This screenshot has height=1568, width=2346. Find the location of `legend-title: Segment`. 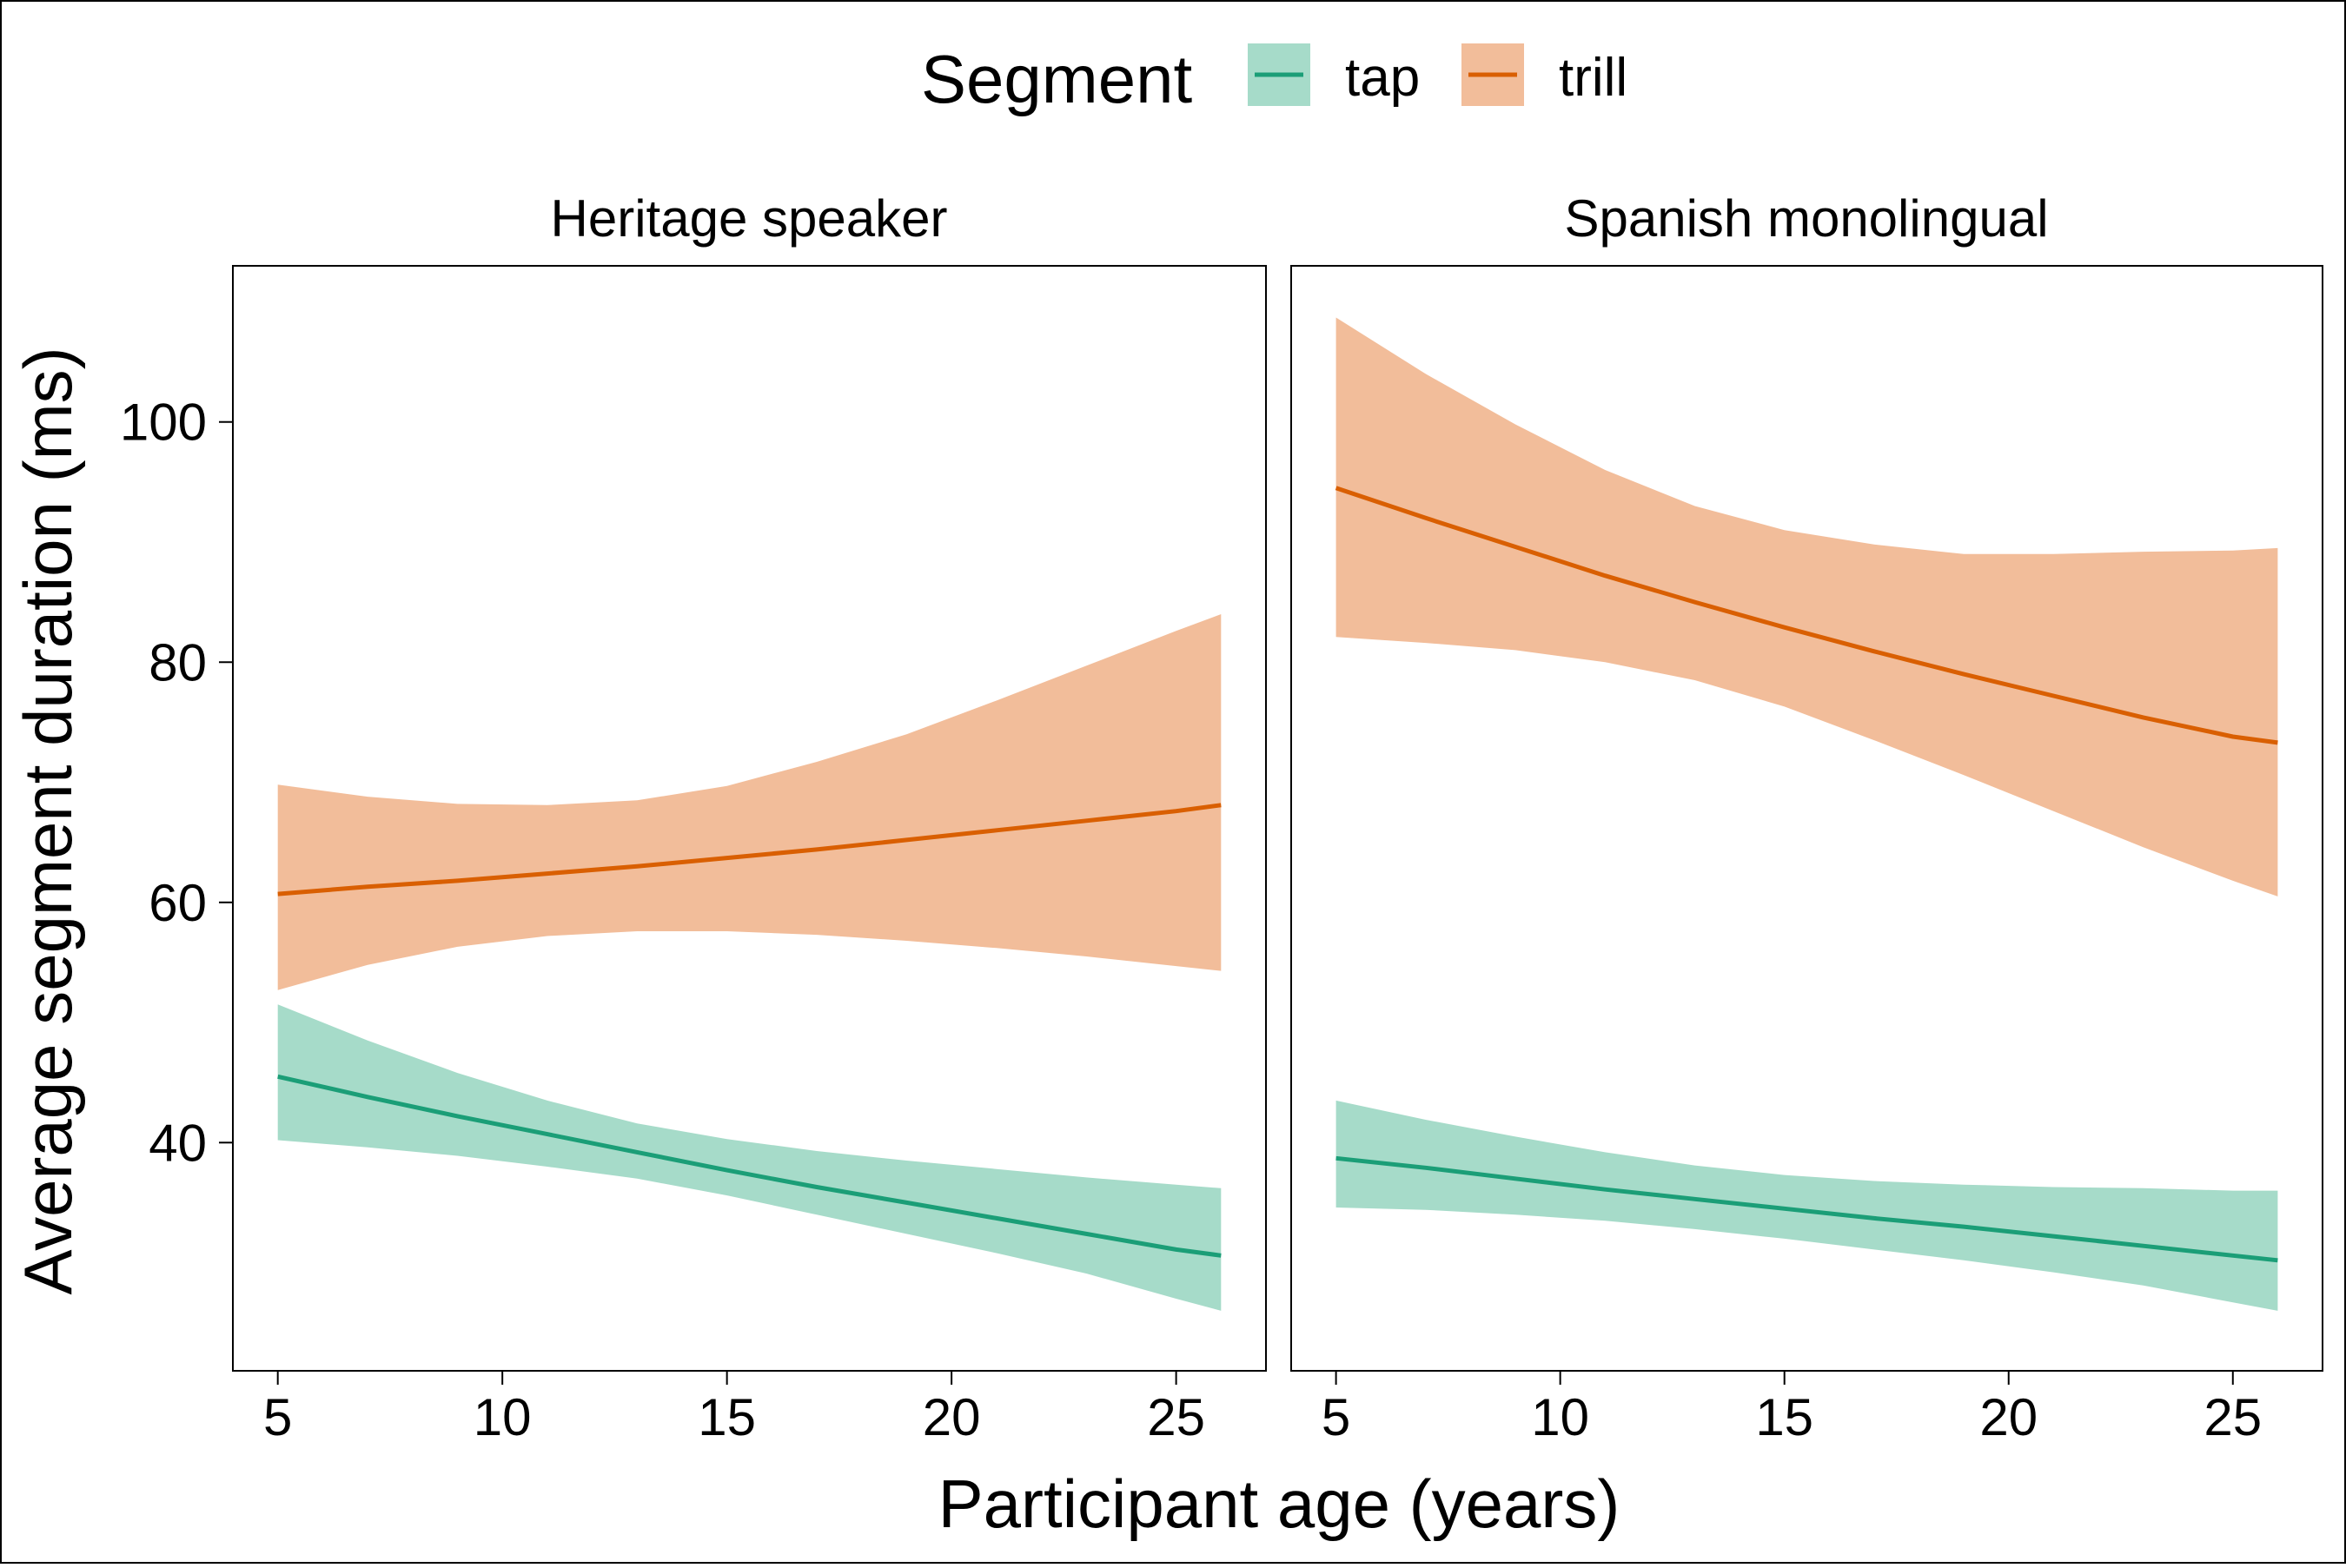

legend-title: Segment is located at coordinates (1057, 79).